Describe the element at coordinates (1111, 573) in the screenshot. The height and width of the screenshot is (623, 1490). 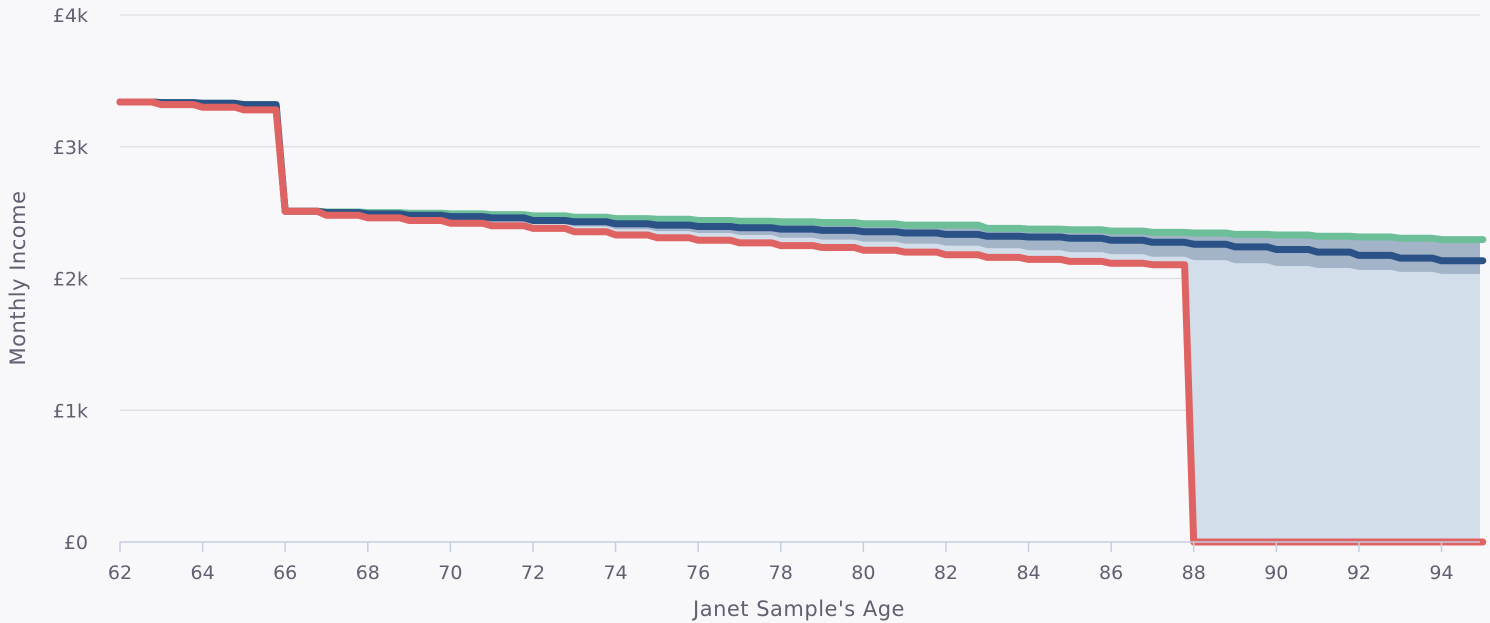
I see `x-tick-label: 86` at that location.